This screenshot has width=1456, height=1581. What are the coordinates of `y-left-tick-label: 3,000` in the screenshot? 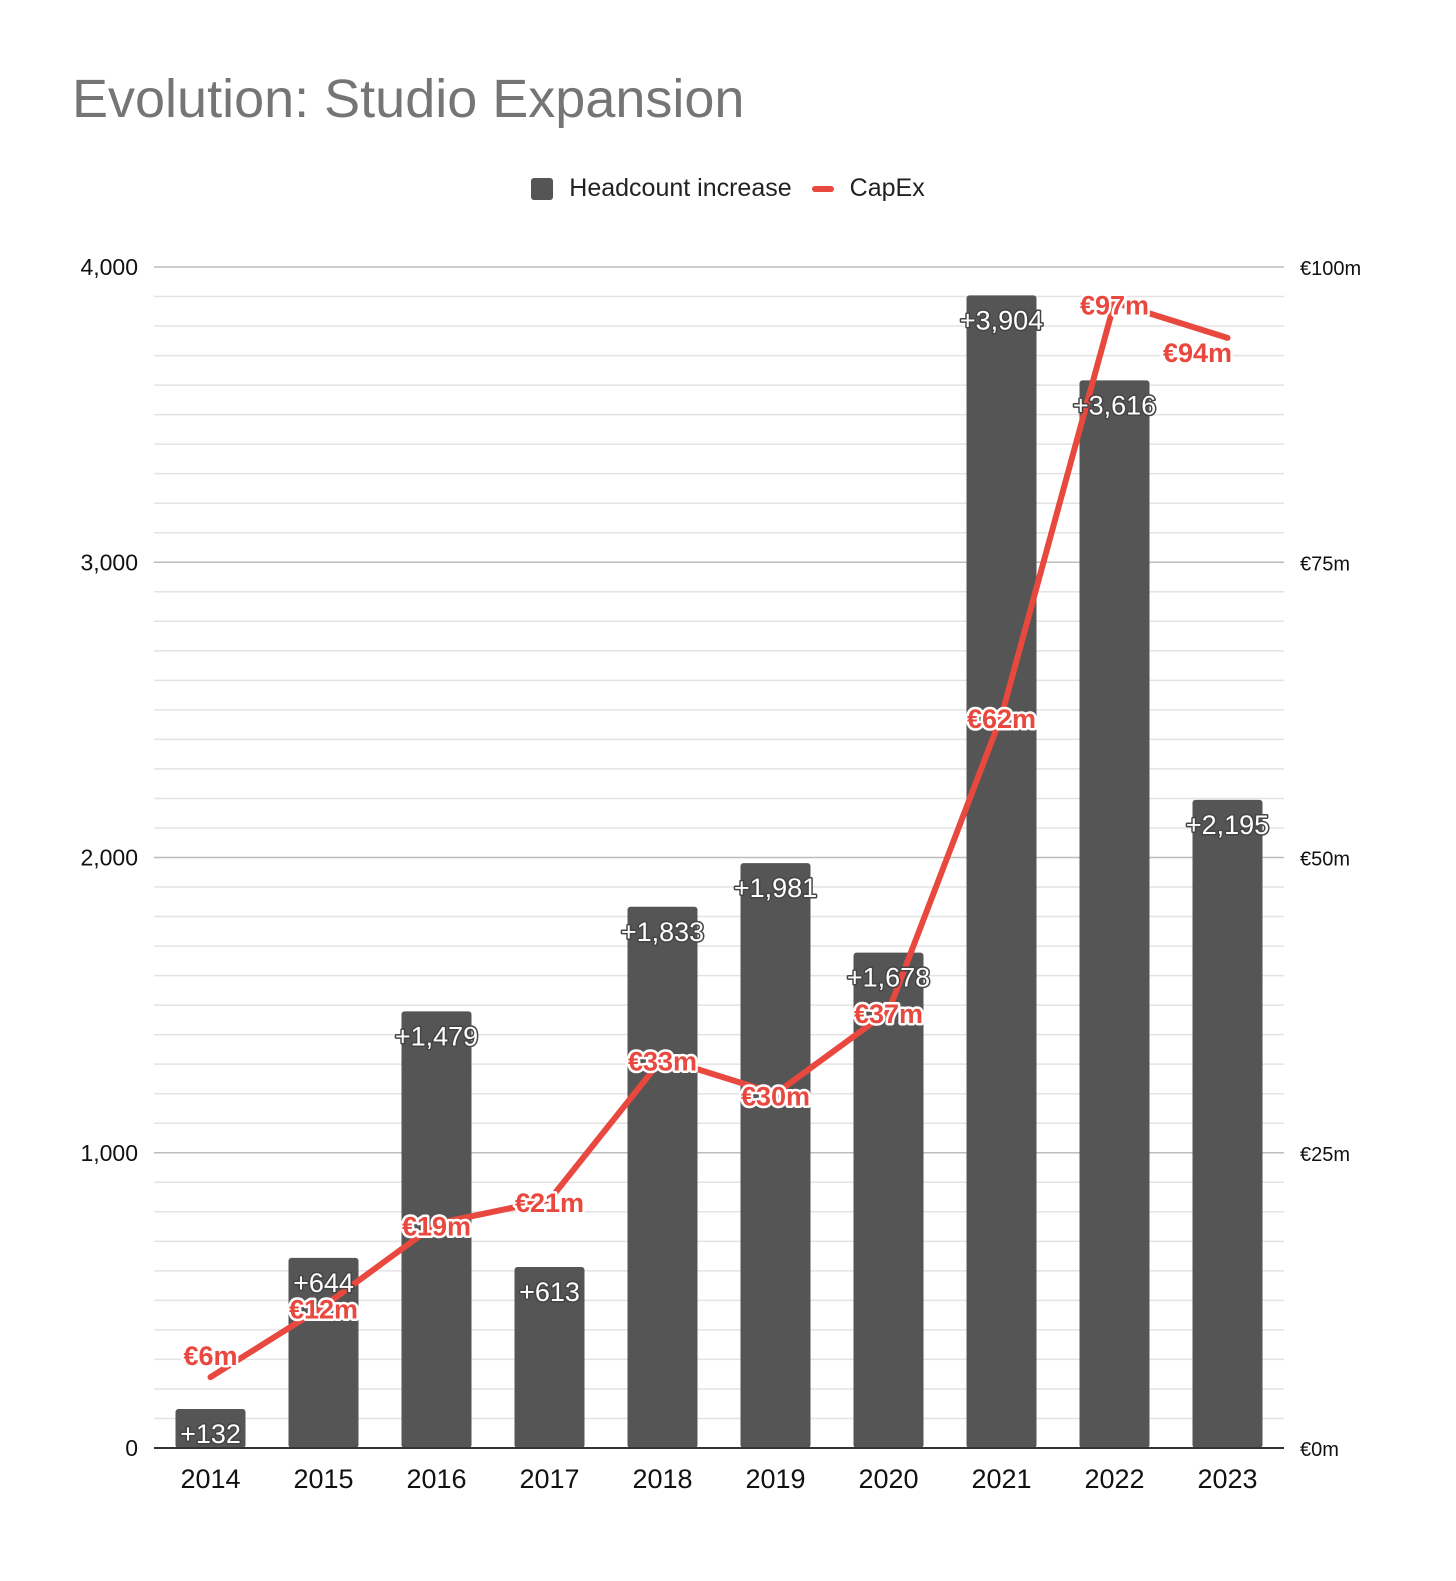 It's located at (109, 562).